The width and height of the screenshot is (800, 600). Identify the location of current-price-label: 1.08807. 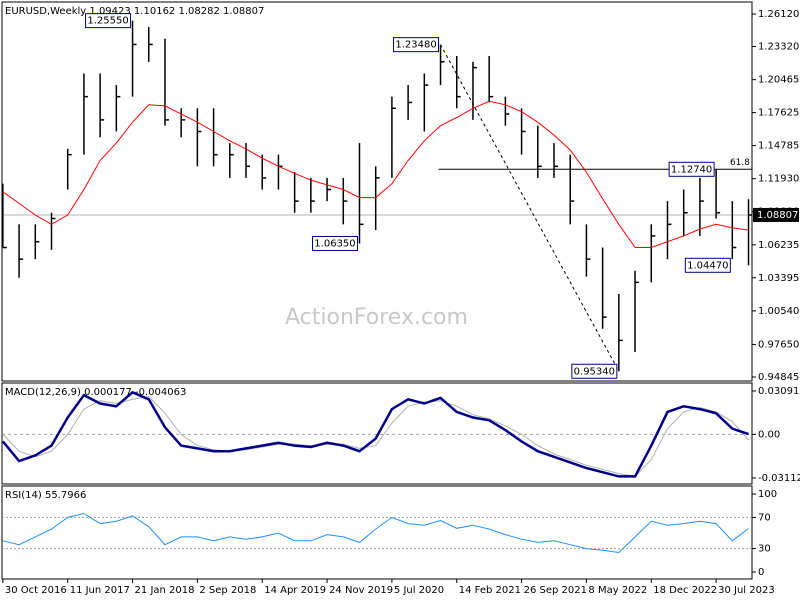
(777, 215).